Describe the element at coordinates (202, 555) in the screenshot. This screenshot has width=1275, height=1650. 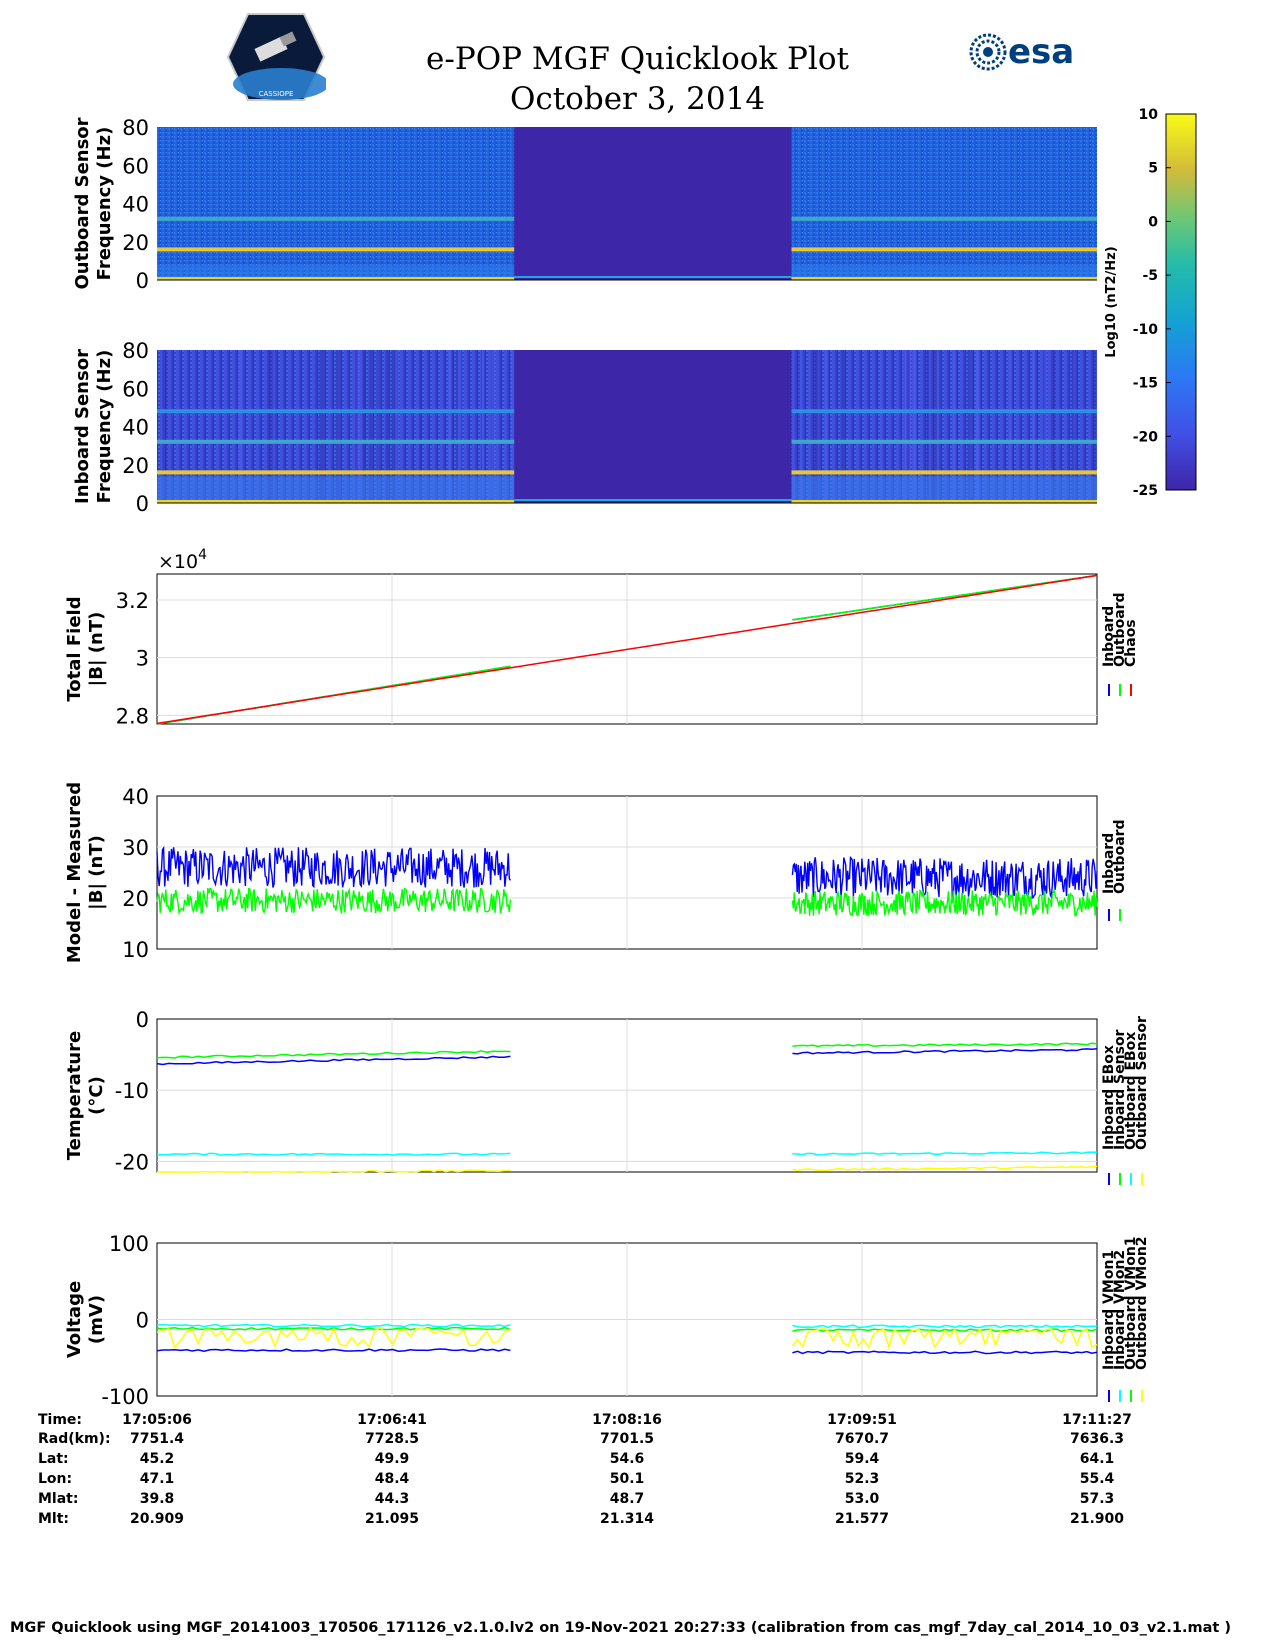
I see `exponent-power: 4` at that location.